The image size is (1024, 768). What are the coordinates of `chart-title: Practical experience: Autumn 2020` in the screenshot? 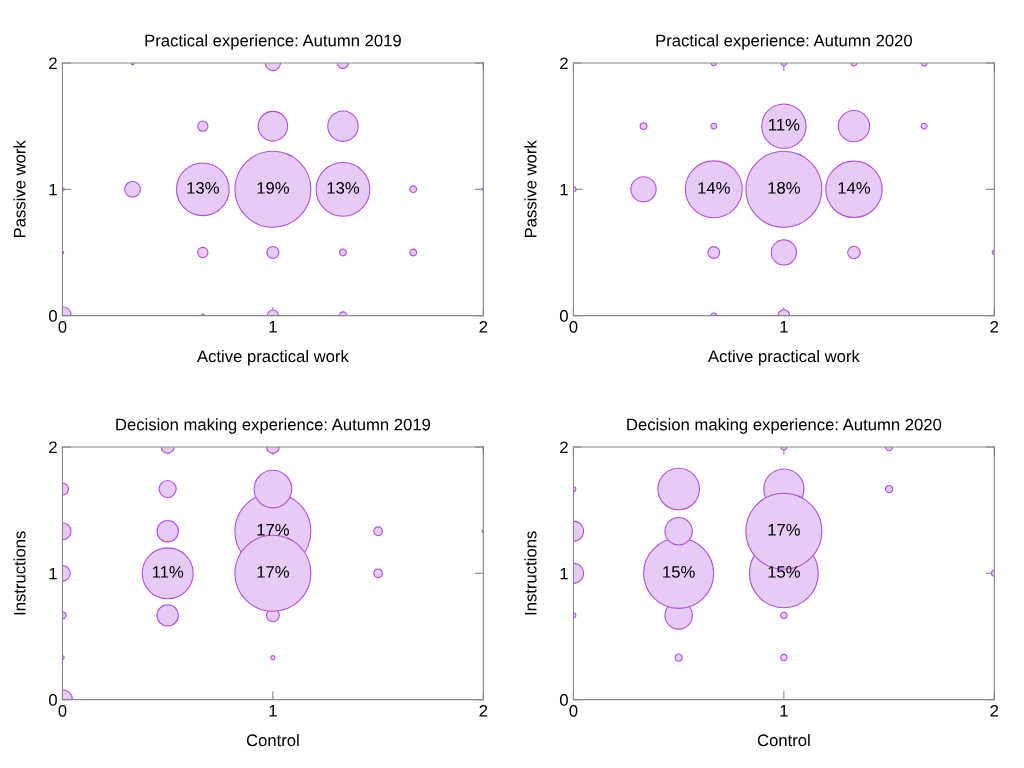 It's located at (784, 42).